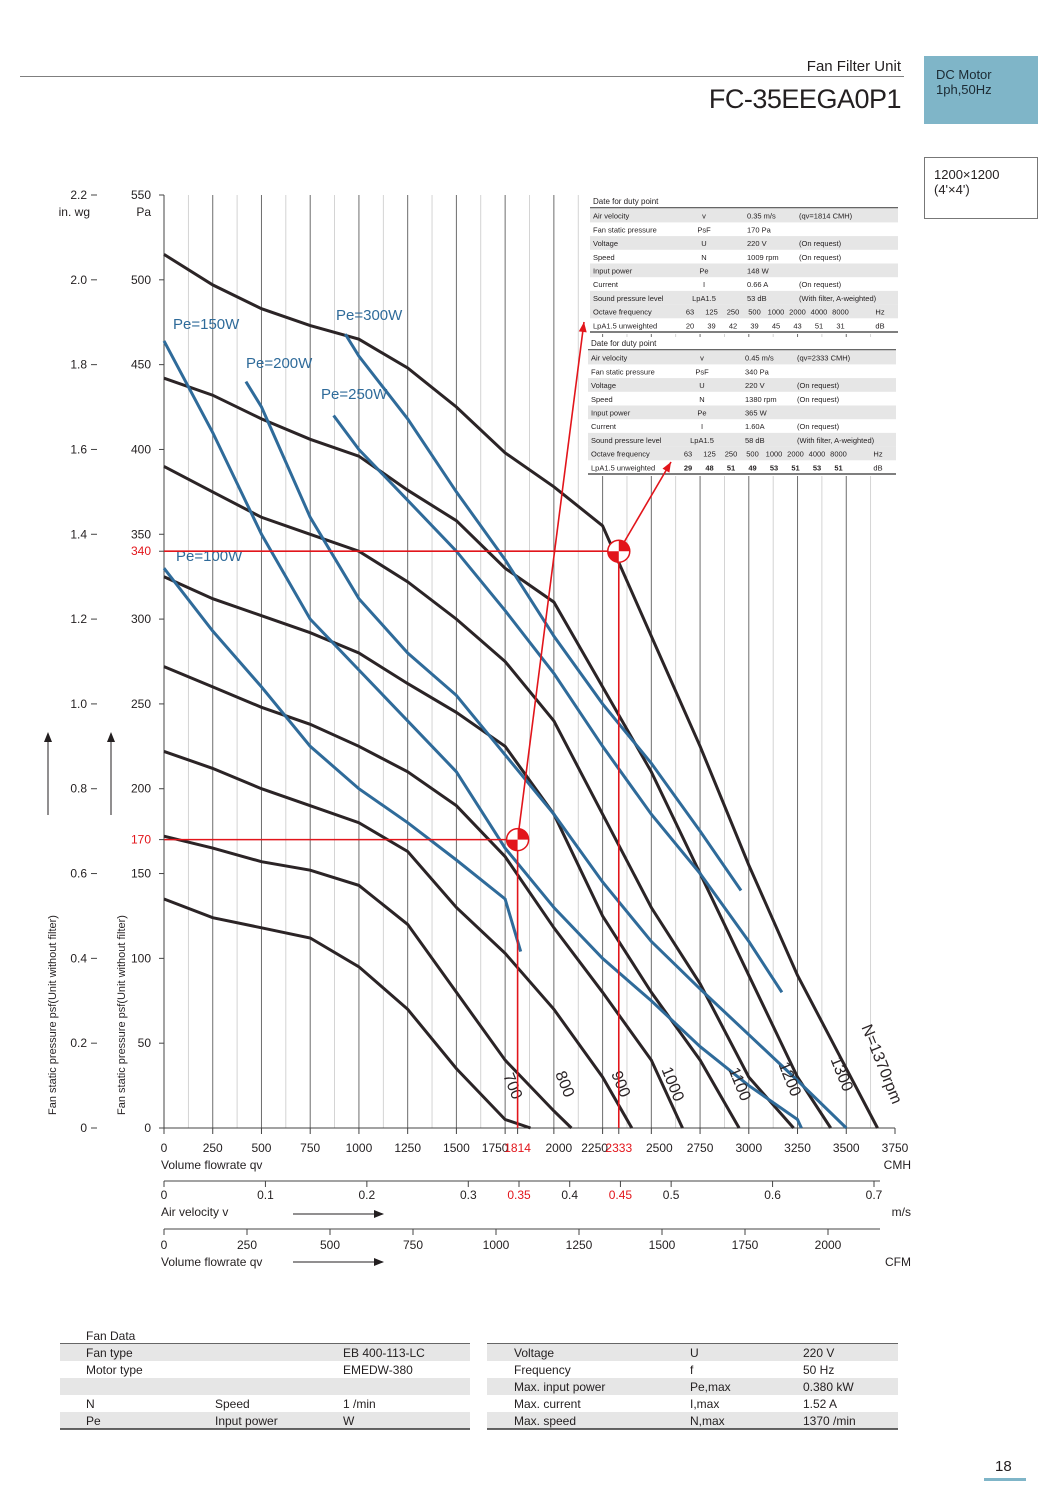 The image size is (1061, 1500). What do you see at coordinates (111, 737) in the screenshot?
I see `y-axis-arrowhead` at bounding box center [111, 737].